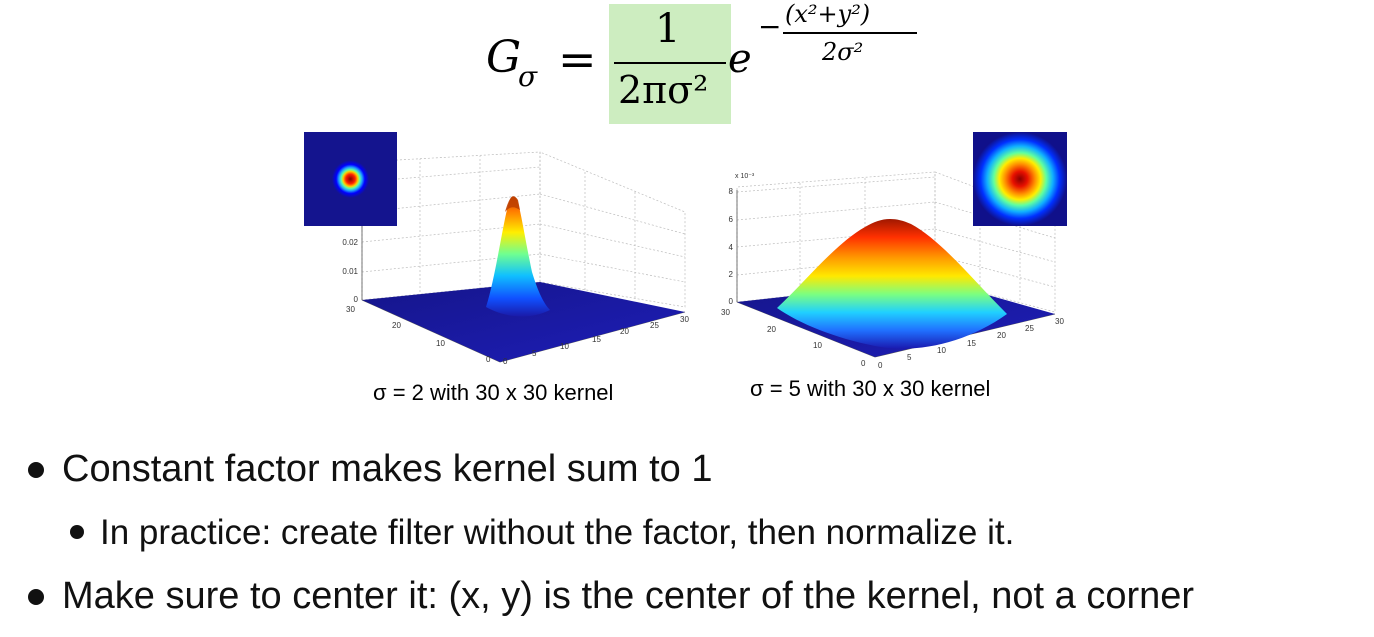 Image resolution: width=1374 pixels, height=637 pixels. I want to click on formula-exponent-denominator: 2σ², so click(843, 52).